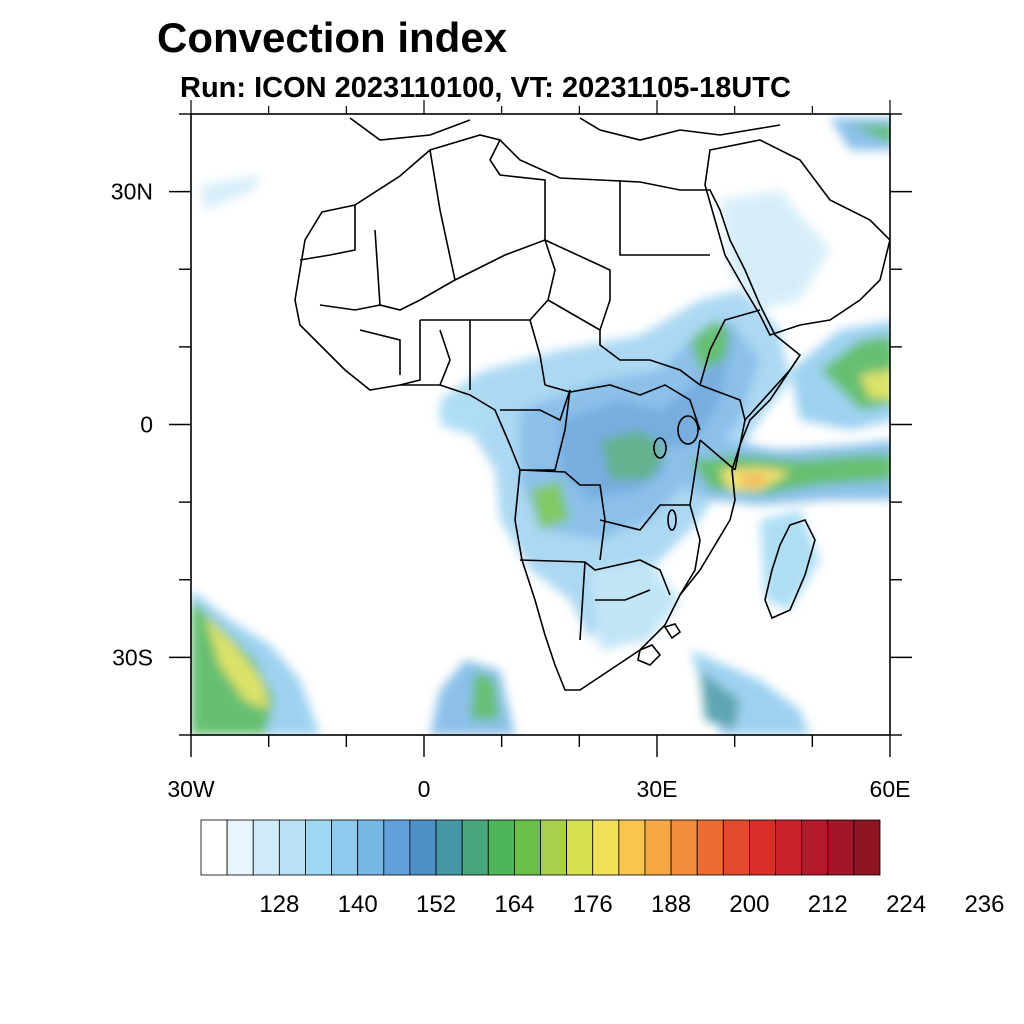  What do you see at coordinates (514, 904) in the screenshot?
I see `colorbar-label: 164` at bounding box center [514, 904].